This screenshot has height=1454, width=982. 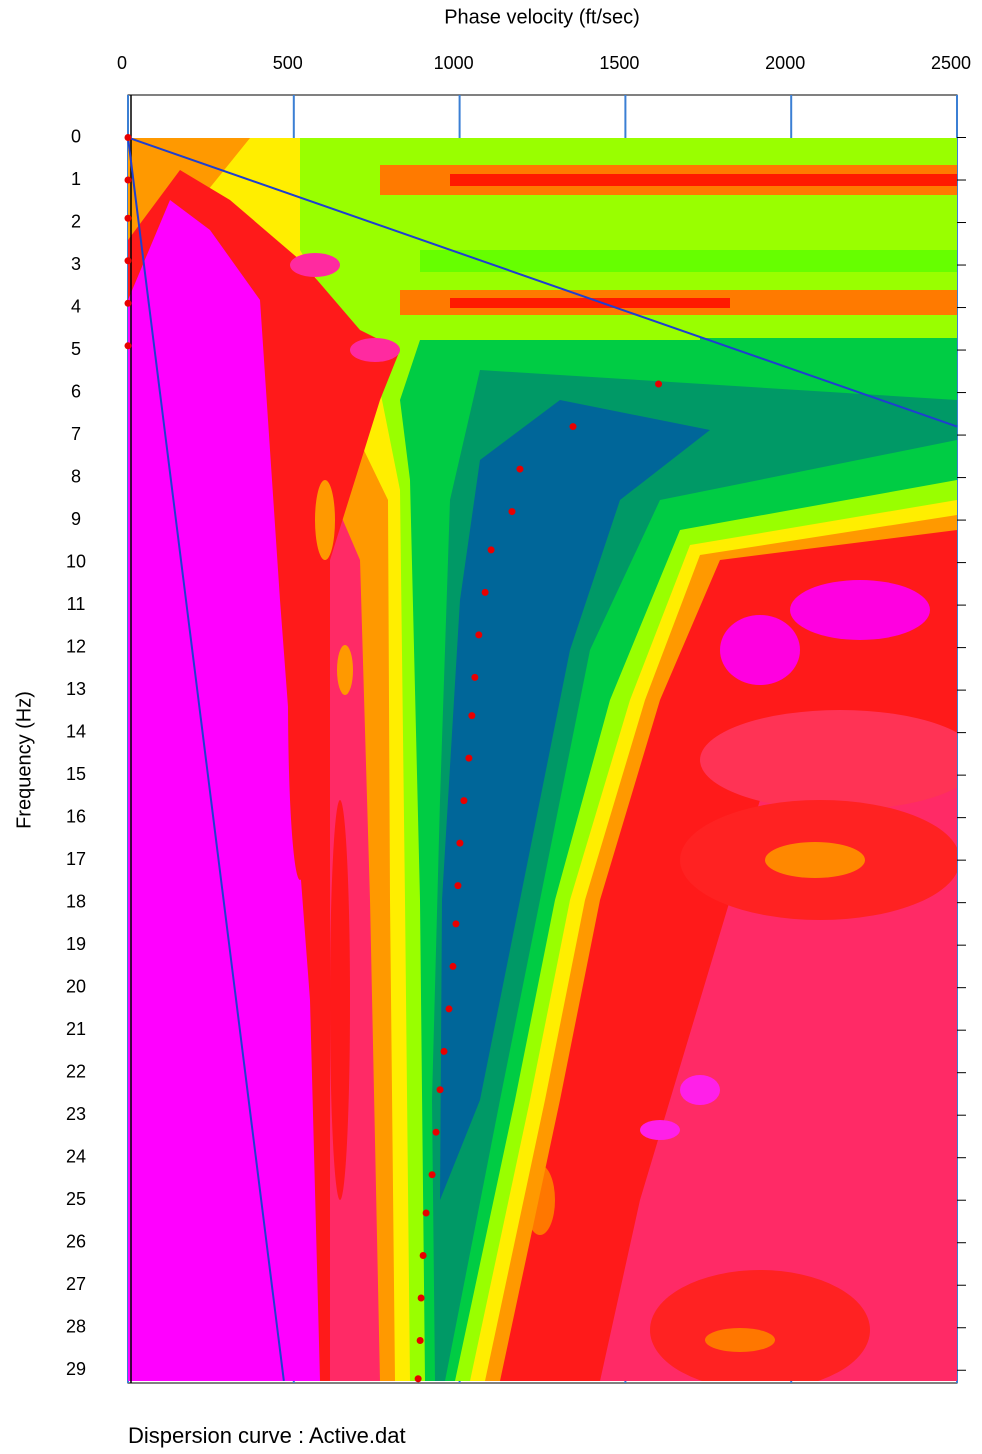 I want to click on x-tick-label: 0, so click(x=122, y=63).